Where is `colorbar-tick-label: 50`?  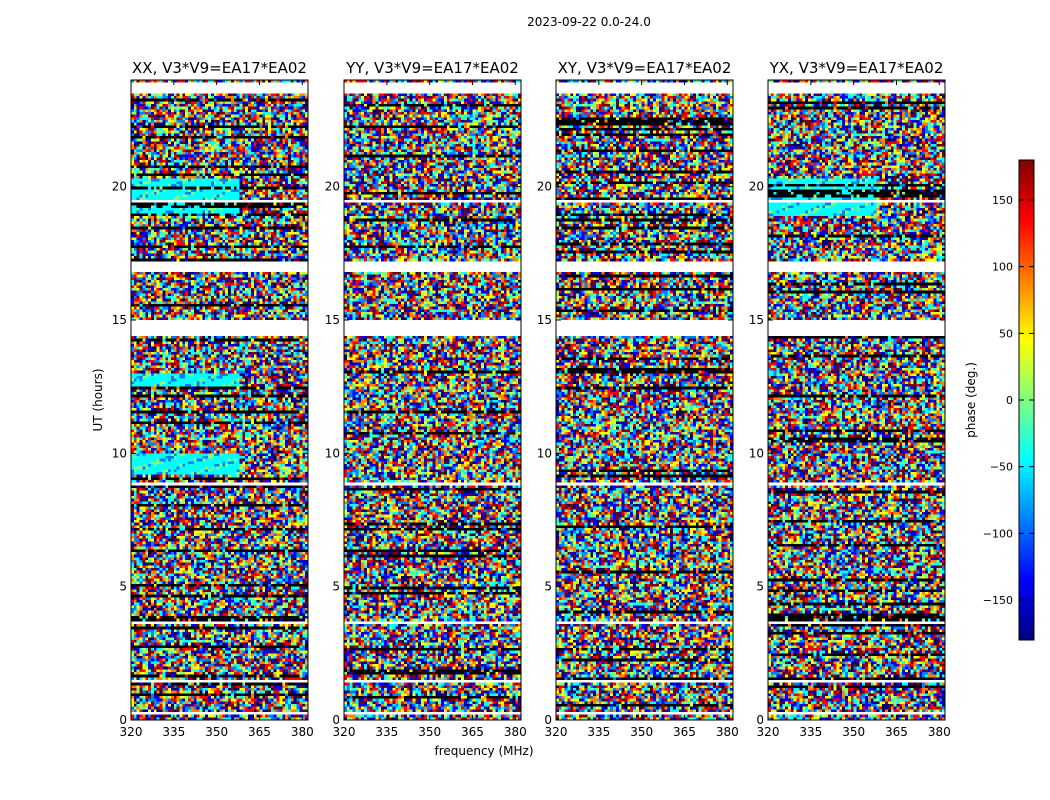
colorbar-tick-label: 50 is located at coordinates (1006, 333).